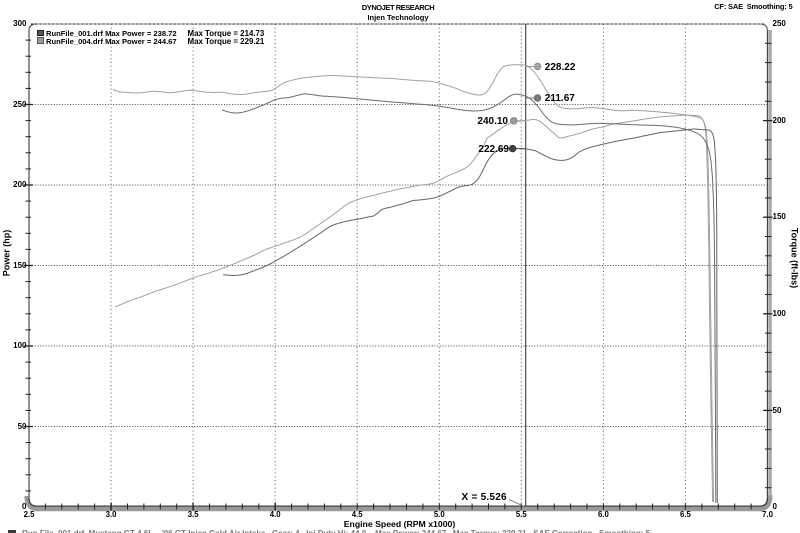  I want to click on svg-text: Torque (ft-lbs), so click(795, 258).